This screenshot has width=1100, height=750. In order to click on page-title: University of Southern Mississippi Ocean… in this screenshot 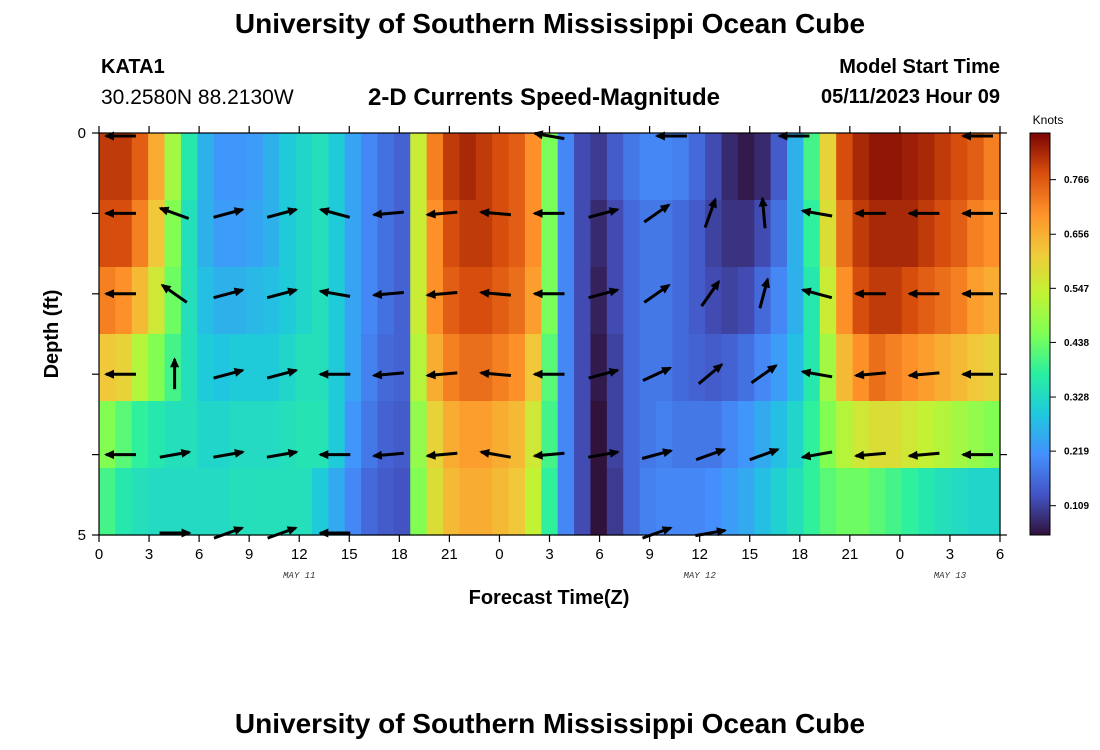, I will do `click(550, 23)`.